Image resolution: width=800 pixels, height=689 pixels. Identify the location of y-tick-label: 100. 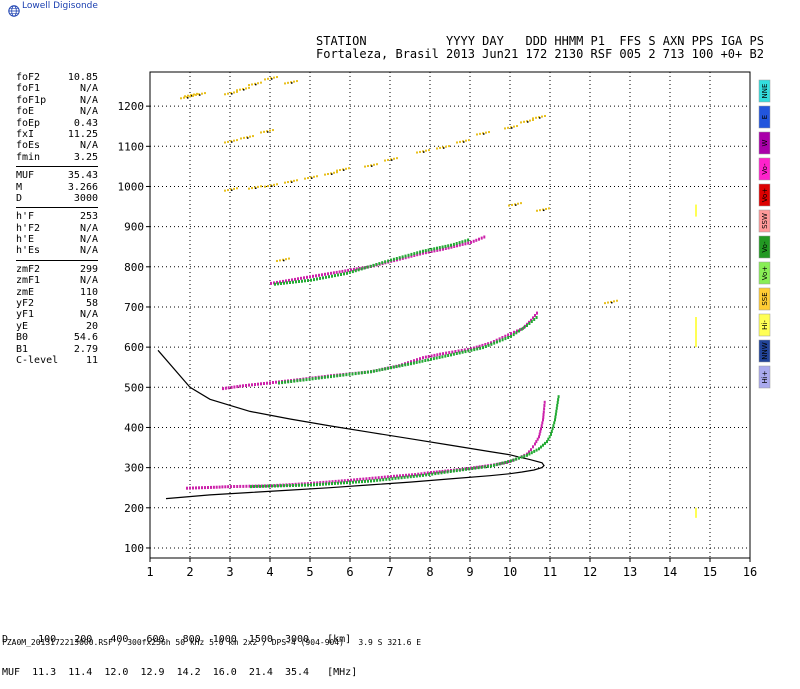
(134, 548).